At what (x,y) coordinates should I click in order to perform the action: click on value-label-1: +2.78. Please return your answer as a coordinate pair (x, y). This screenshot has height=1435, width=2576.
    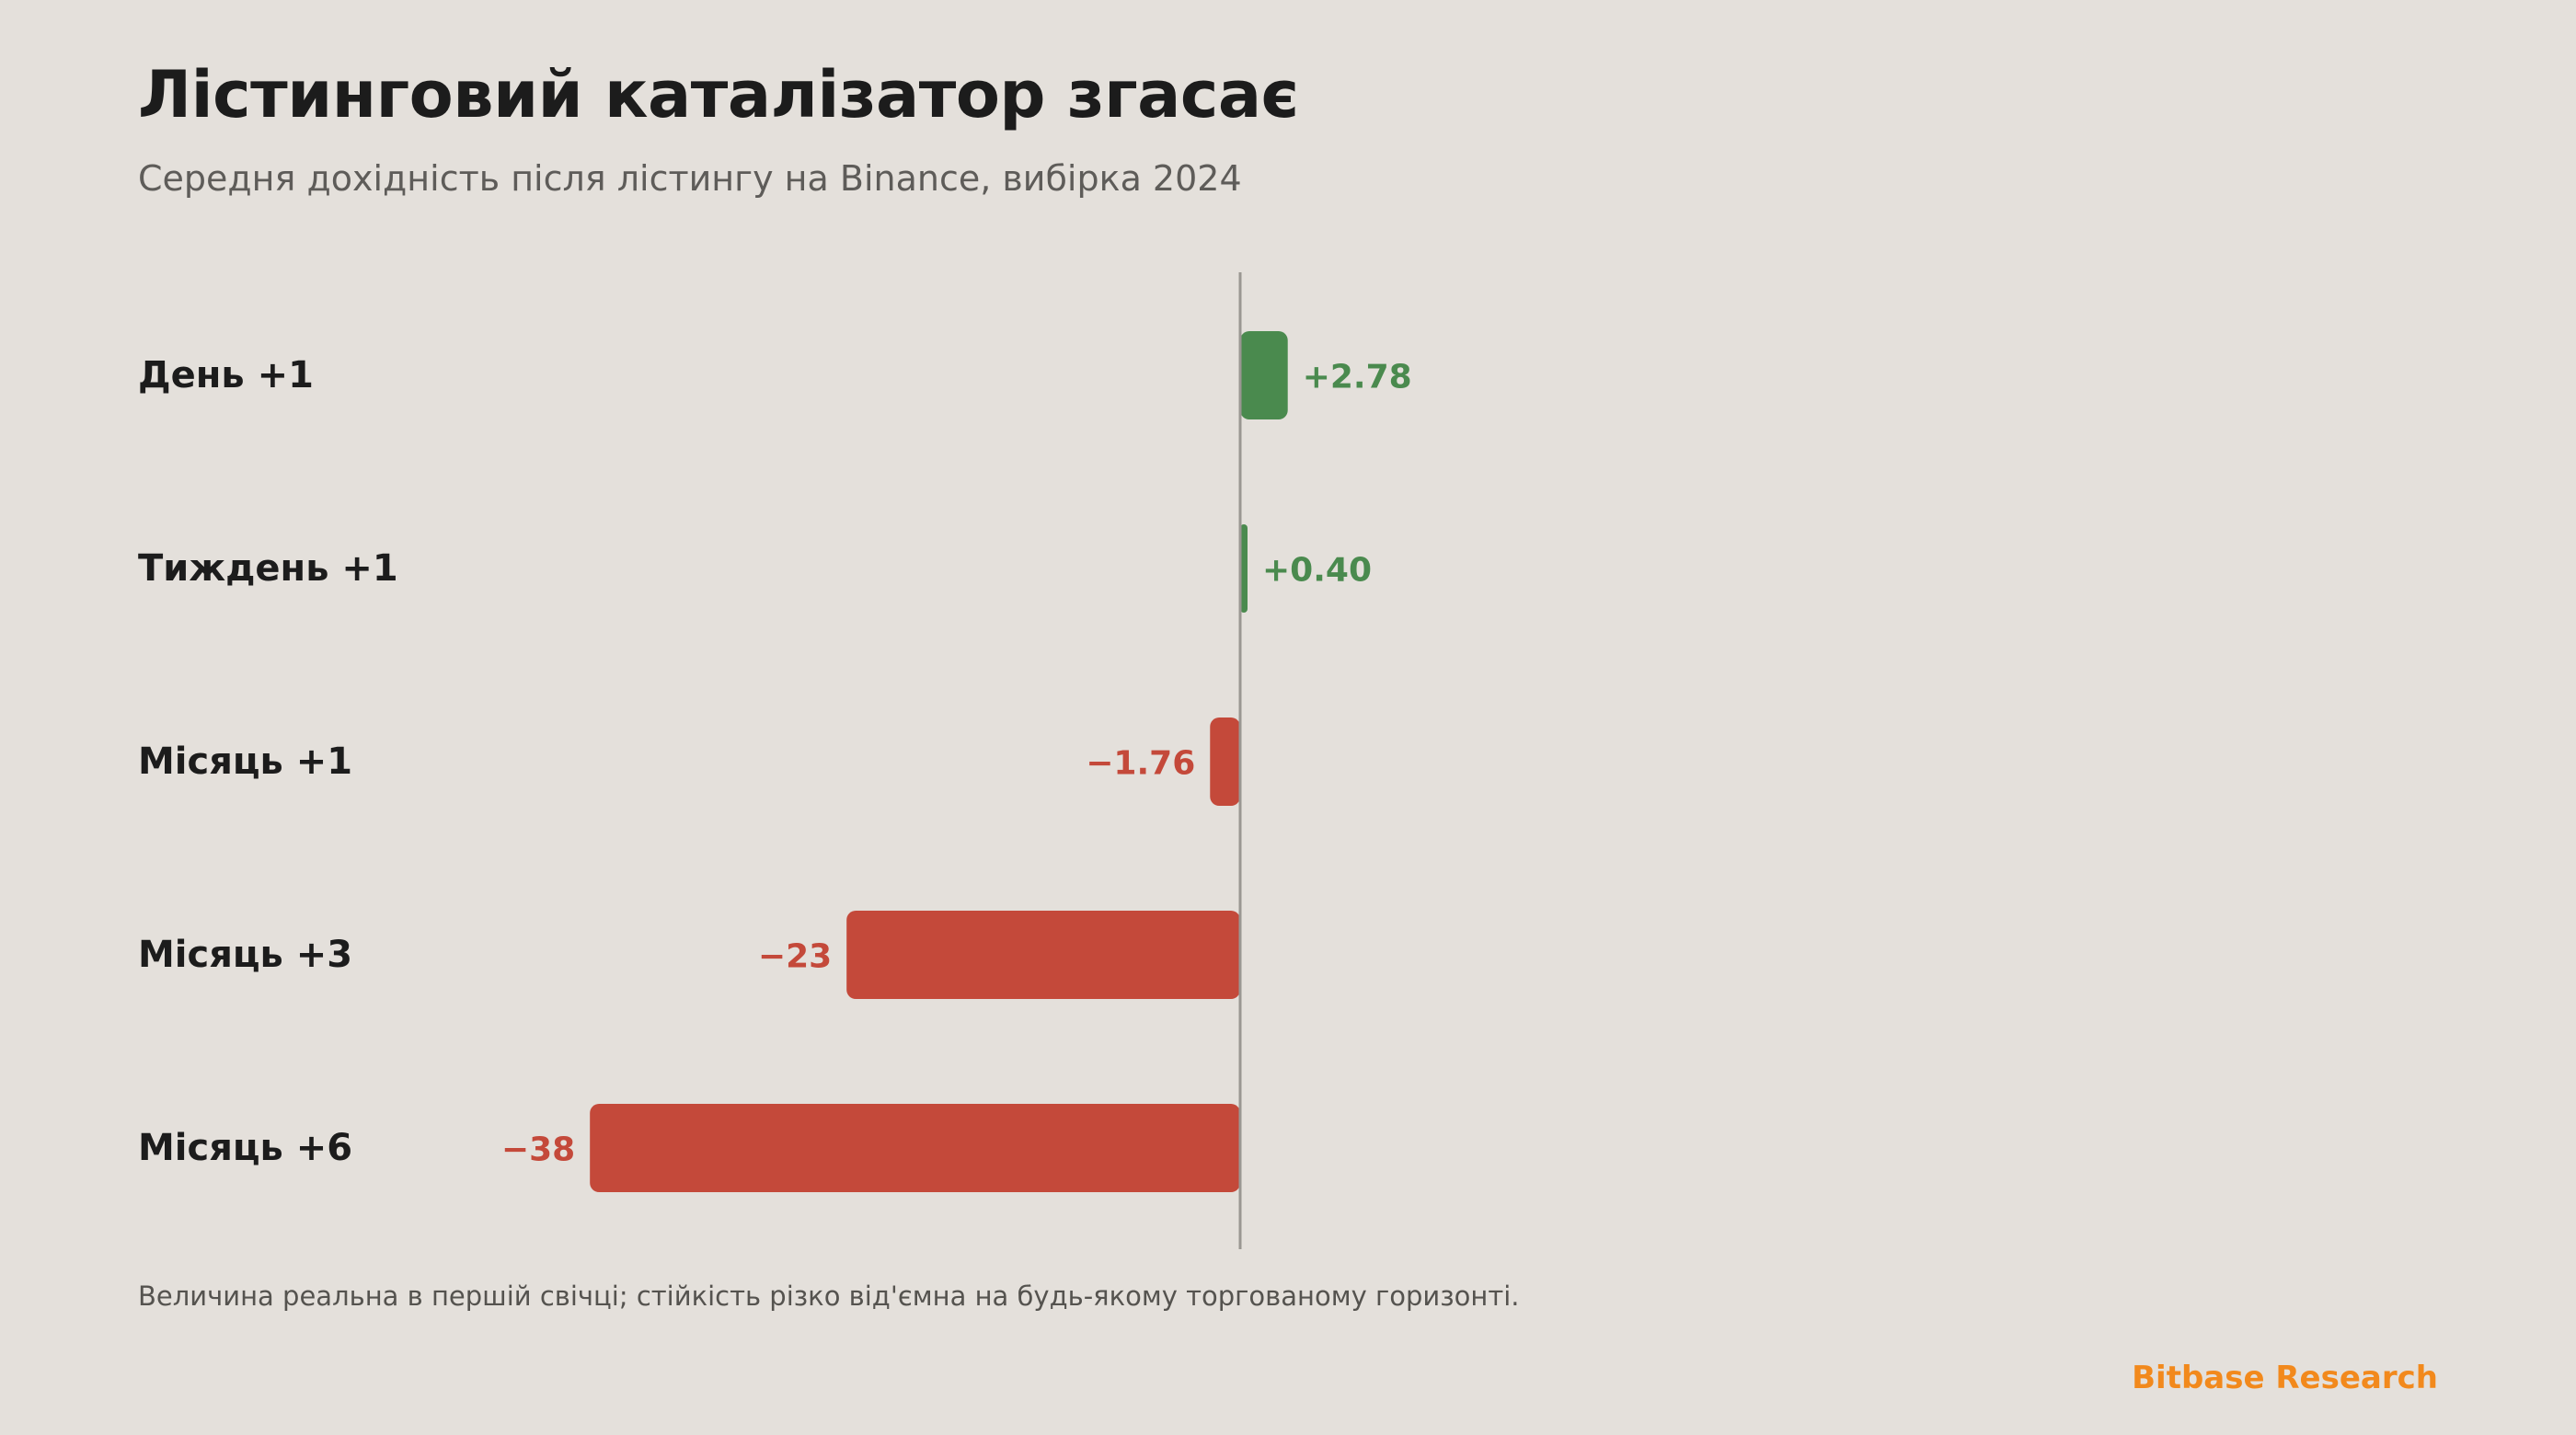
    Looking at the image, I should click on (1357, 377).